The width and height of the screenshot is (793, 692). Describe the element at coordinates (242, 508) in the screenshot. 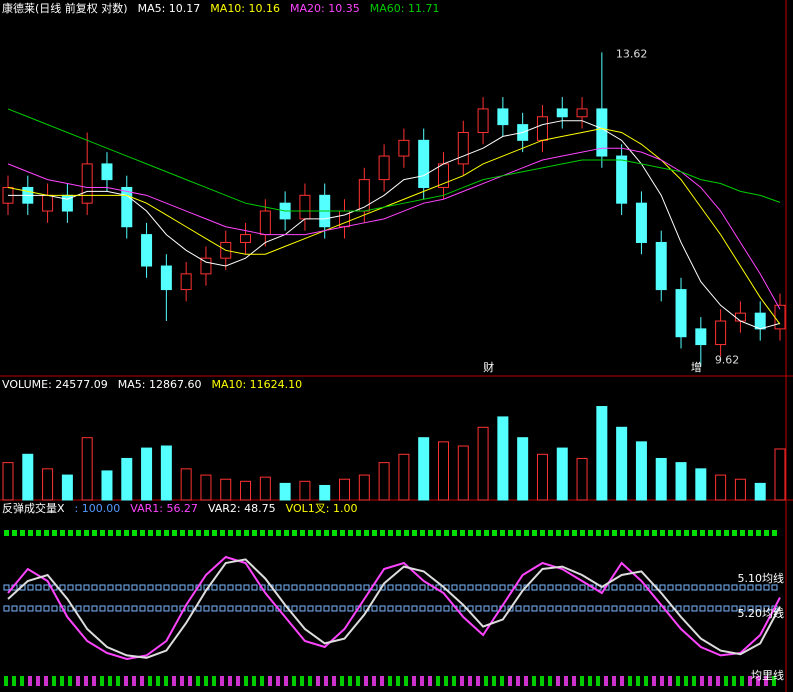

I see `legend-entry: VAR2: 48.75` at that location.